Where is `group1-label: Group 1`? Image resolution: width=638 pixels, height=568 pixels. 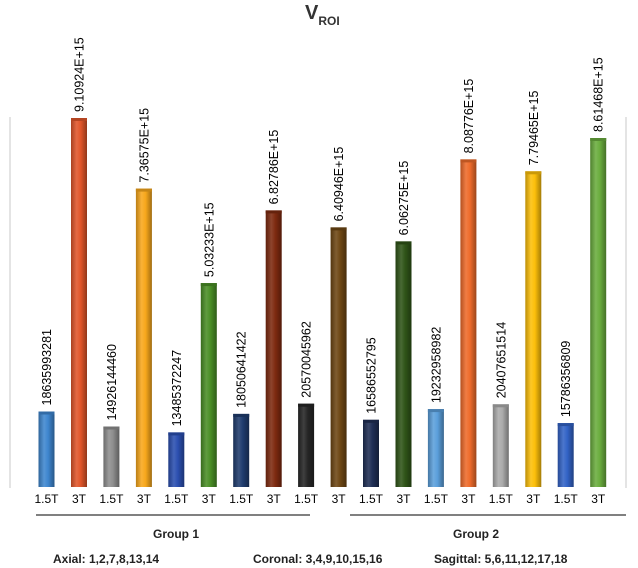
group1-label: Group 1 is located at coordinates (176, 534).